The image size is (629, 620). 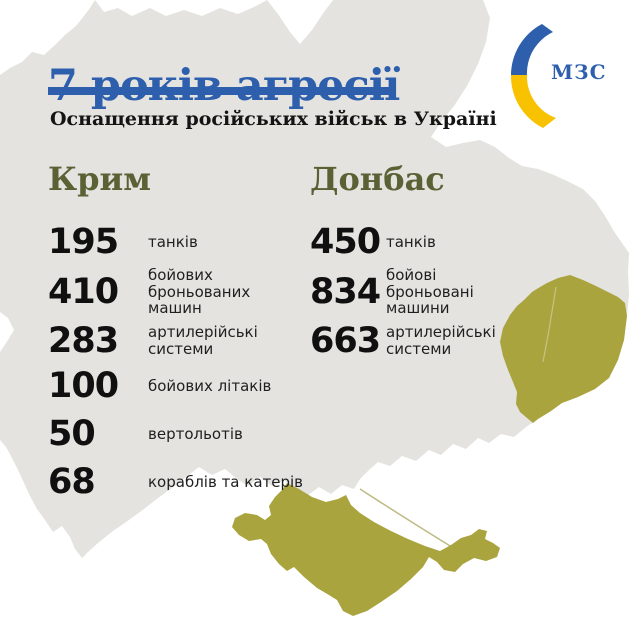 I want to click on stat-value: 283, so click(x=83, y=340).